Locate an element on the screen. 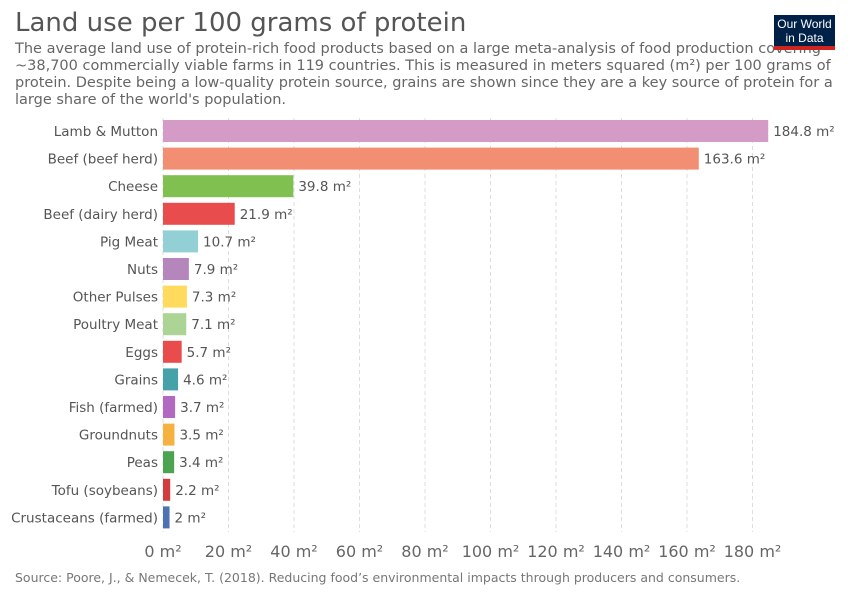  value-label: 184.8 m² is located at coordinates (804, 132).